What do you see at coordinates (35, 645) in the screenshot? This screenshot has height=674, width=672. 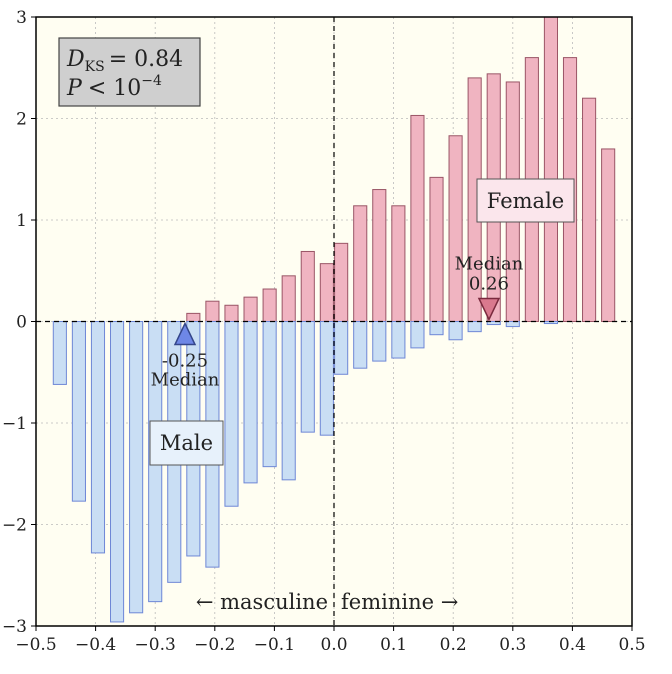 I see `x-tick-label: −0.5` at bounding box center [35, 645].